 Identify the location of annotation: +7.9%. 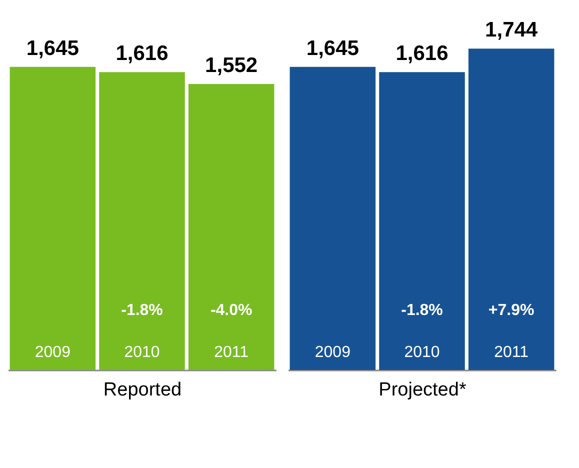
(511, 310).